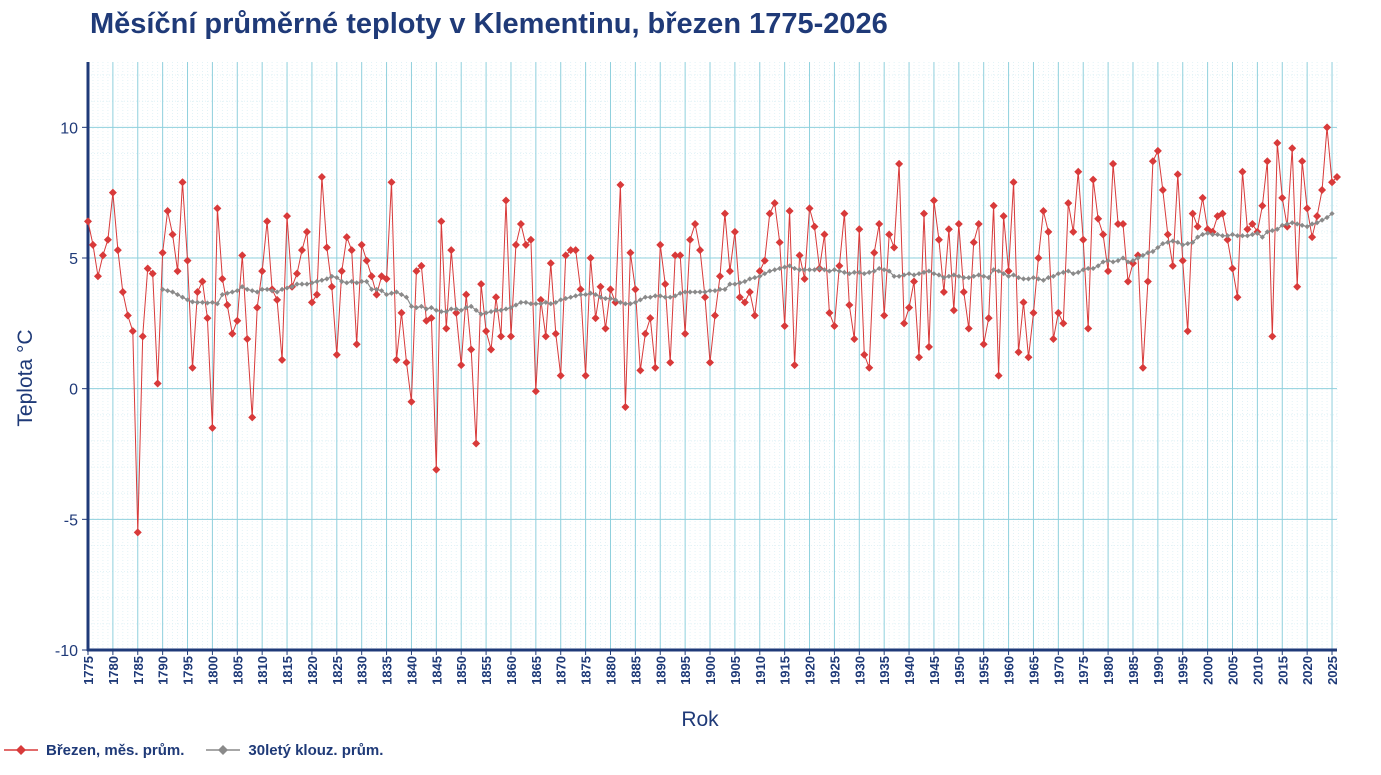  Describe the element at coordinates (909, 670) in the screenshot. I see `x-tick-label: 1940` at that location.